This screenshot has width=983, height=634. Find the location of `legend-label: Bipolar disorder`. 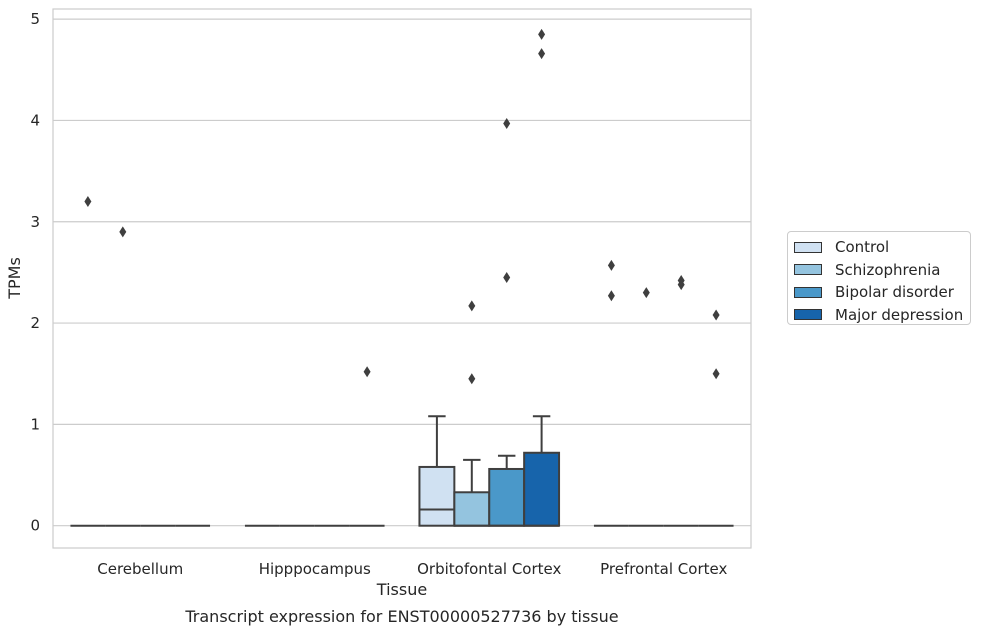

legend-label: Bipolar disorder is located at coordinates (894, 292).